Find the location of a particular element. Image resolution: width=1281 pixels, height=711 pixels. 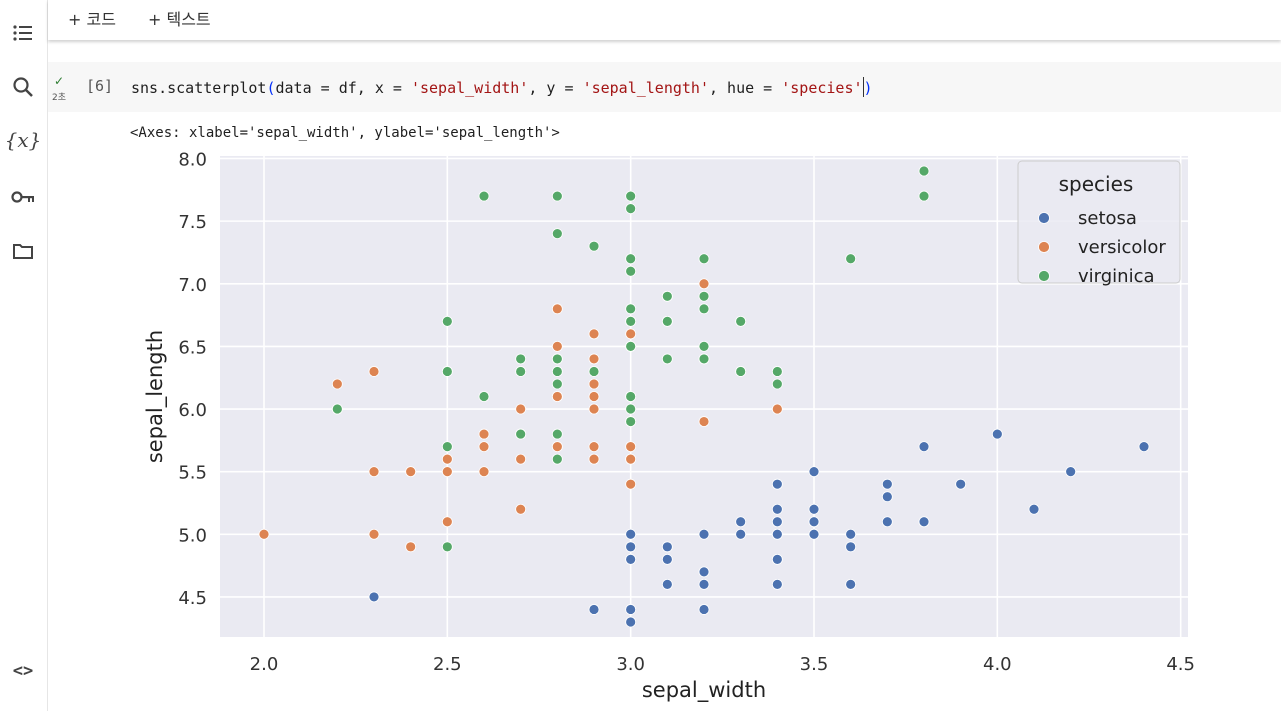

y-tick-label: 6.0 is located at coordinates (192, 410).